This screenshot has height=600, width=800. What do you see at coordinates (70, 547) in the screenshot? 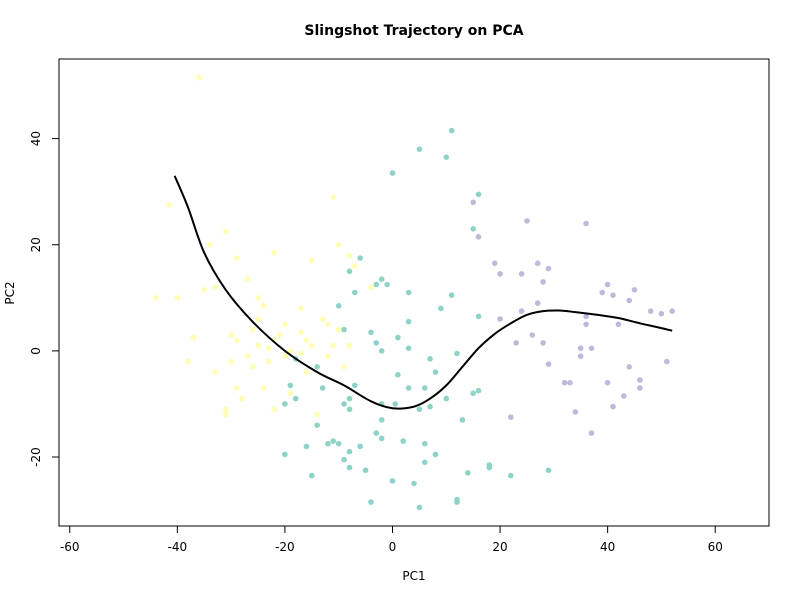
I see `x-tick-label: -60` at bounding box center [70, 547].